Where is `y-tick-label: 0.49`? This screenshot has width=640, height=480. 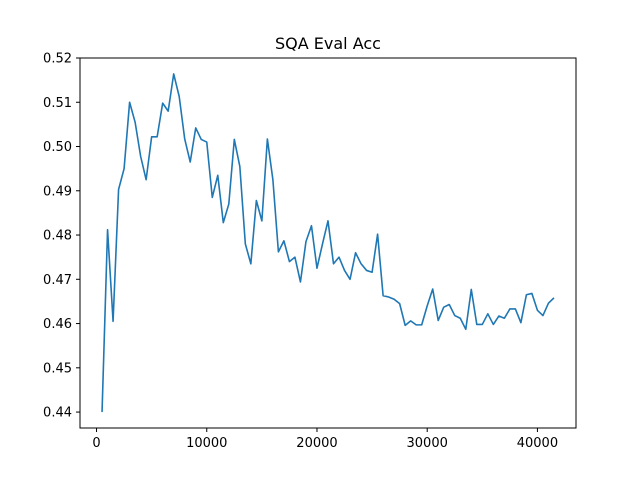 y-tick-label: 0.49 is located at coordinates (57, 191).